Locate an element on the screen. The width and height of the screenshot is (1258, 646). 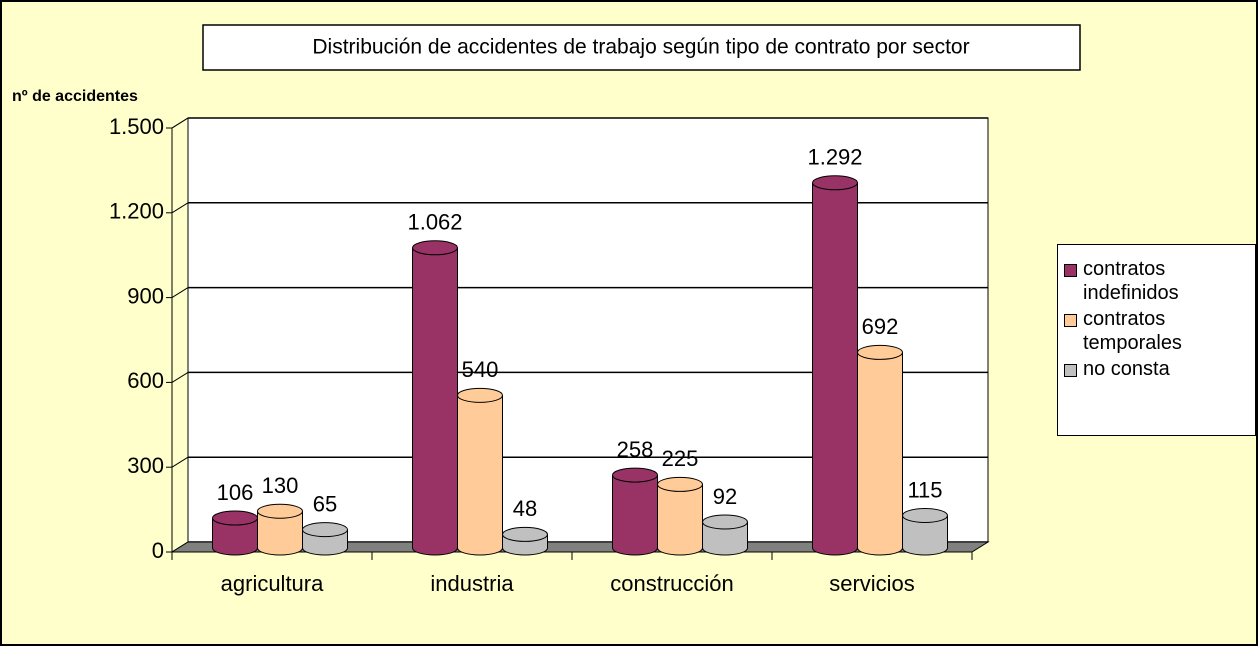
y-axis-title: nº de accidentes is located at coordinates (75, 96).